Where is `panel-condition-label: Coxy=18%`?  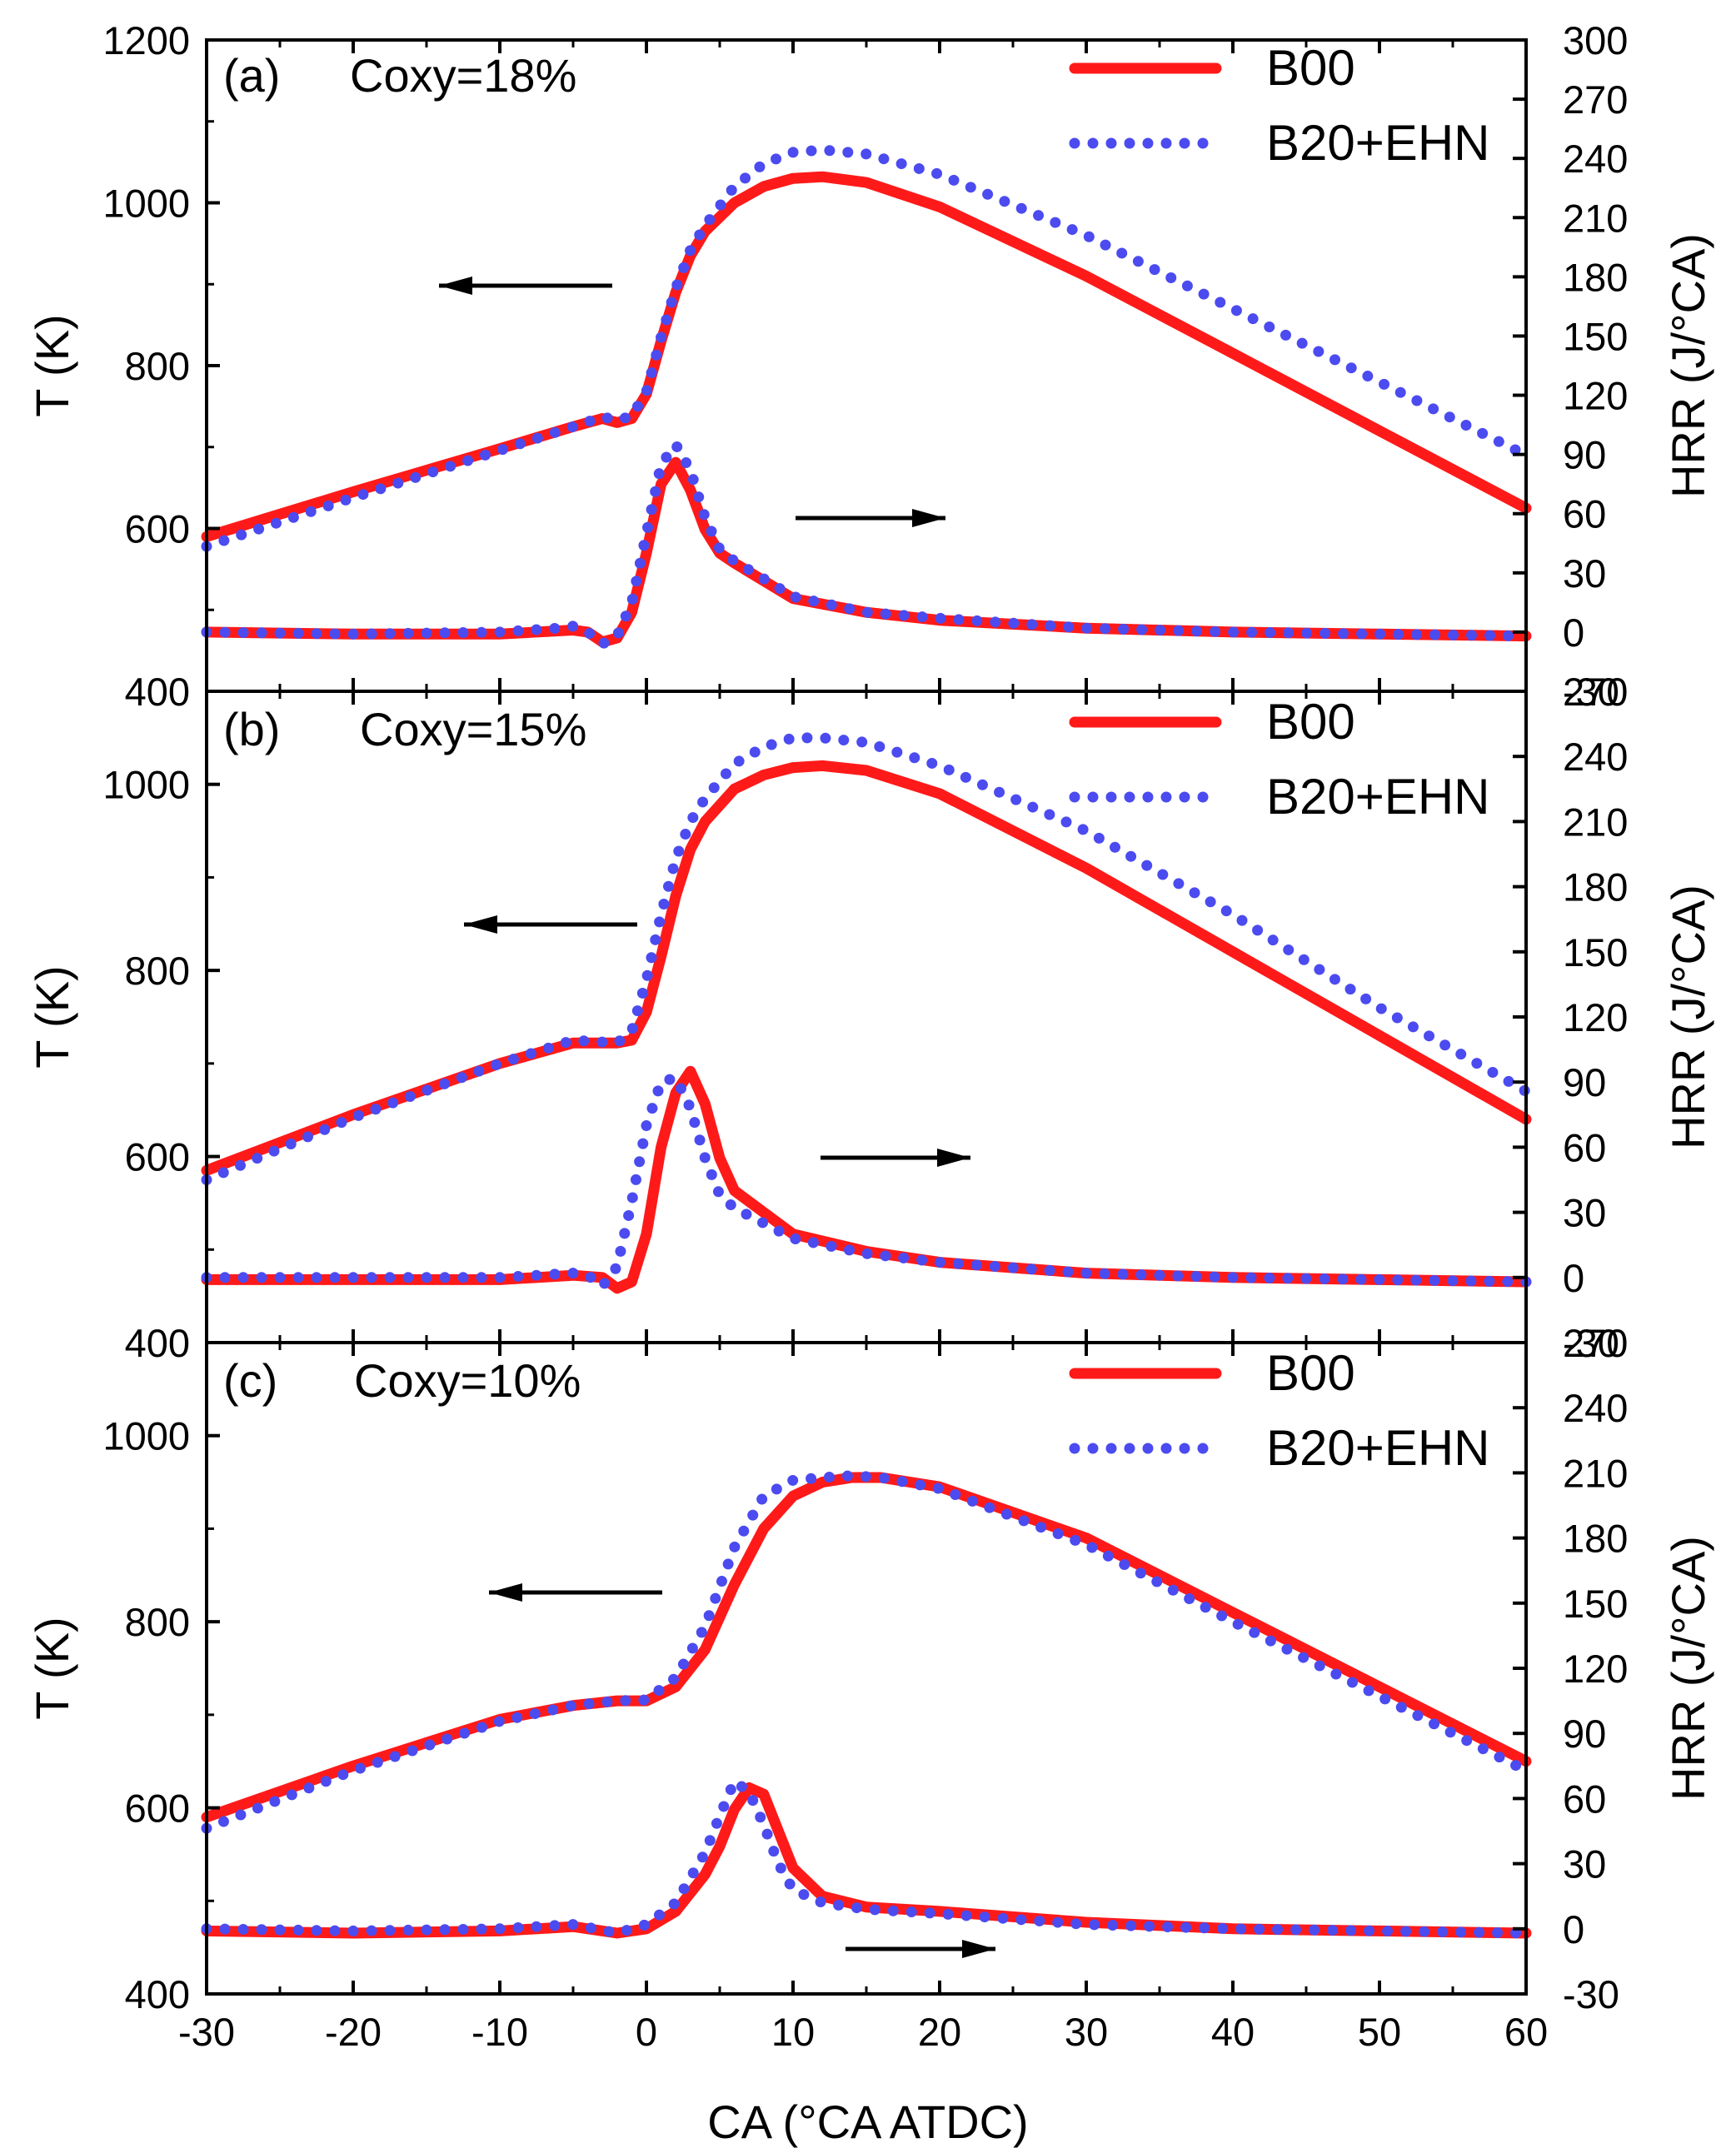
panel-condition-label: Coxy=18% is located at coordinates (463, 75).